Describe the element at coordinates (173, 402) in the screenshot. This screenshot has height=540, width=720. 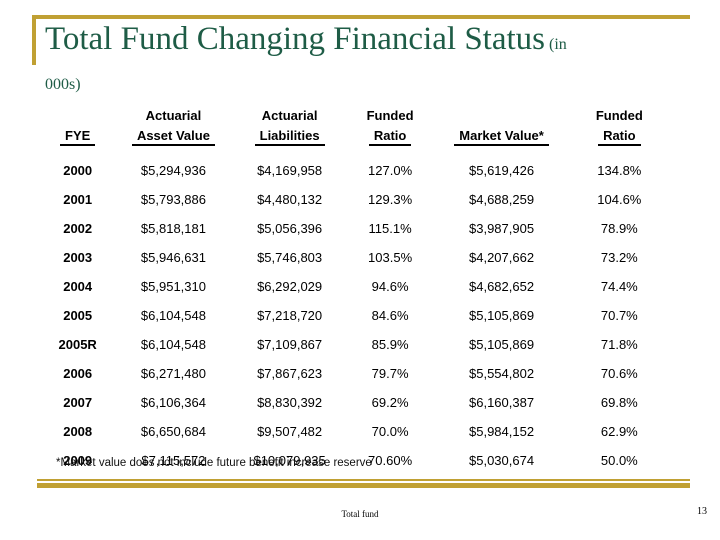
I see `value-cell: $6,106,364` at that location.